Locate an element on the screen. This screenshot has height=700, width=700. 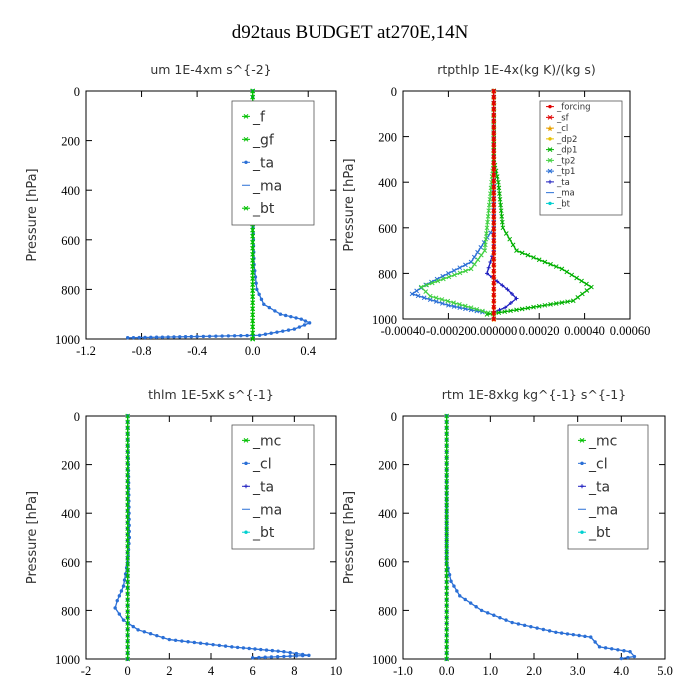
y-axis-label: Pressure [hPa] is located at coordinates (349, 204).